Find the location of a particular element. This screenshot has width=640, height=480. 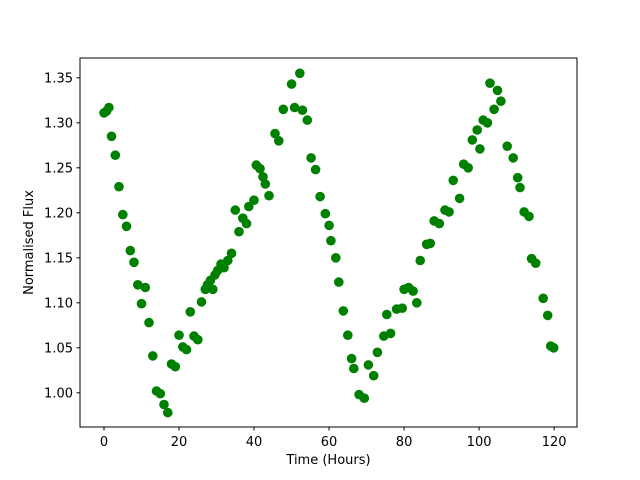

x-tick-label: 100 is located at coordinates (479, 442).